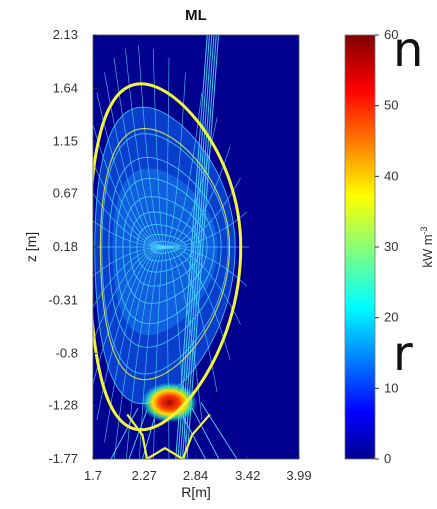 The height and width of the screenshot is (509, 437). Describe the element at coordinates (391, 317) in the screenshot. I see `colorbar-tick-label: 20` at that location.